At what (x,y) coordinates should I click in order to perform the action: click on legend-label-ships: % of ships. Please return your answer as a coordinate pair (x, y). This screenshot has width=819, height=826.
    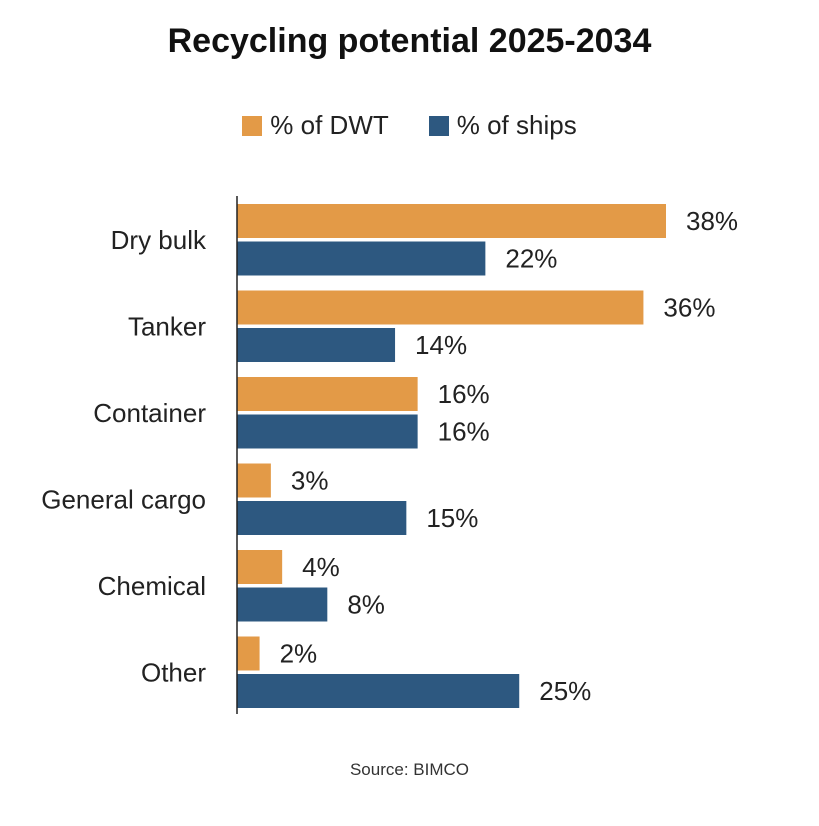
    Looking at the image, I should click on (516, 125).